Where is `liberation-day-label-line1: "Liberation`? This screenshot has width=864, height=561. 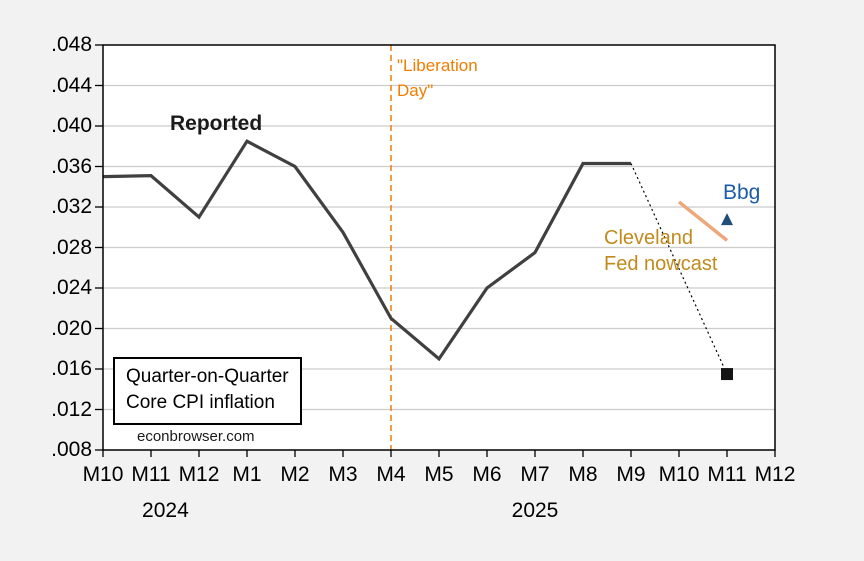 liberation-day-label-line1: "Liberation is located at coordinates (437, 65).